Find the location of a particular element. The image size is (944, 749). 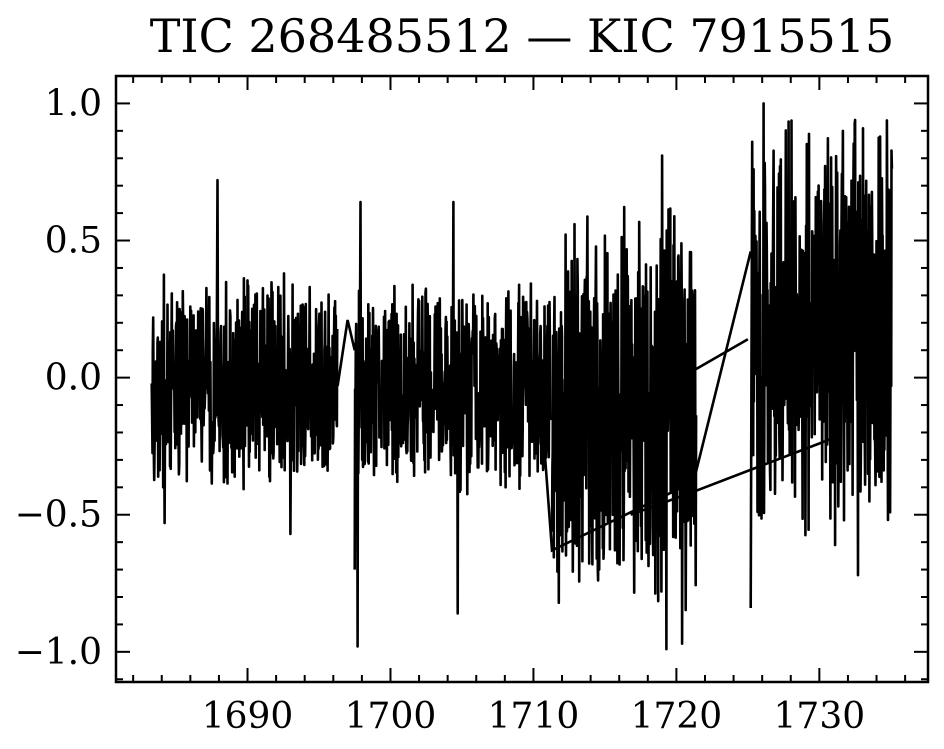

y-tick-label: 0.0 is located at coordinates (73, 378).